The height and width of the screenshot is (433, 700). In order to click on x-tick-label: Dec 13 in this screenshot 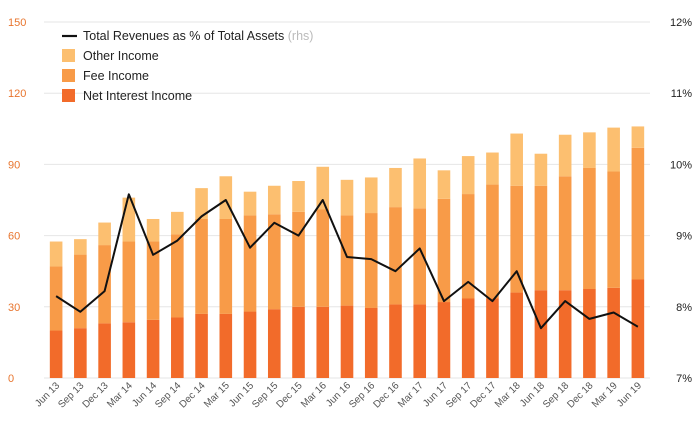, I will do `click(96, 395)`.